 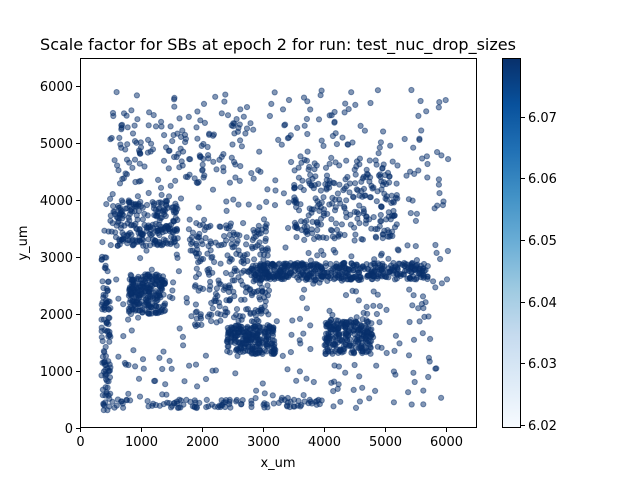 I want to click on colorbar-tick-label: 6.07, so click(x=542, y=118).